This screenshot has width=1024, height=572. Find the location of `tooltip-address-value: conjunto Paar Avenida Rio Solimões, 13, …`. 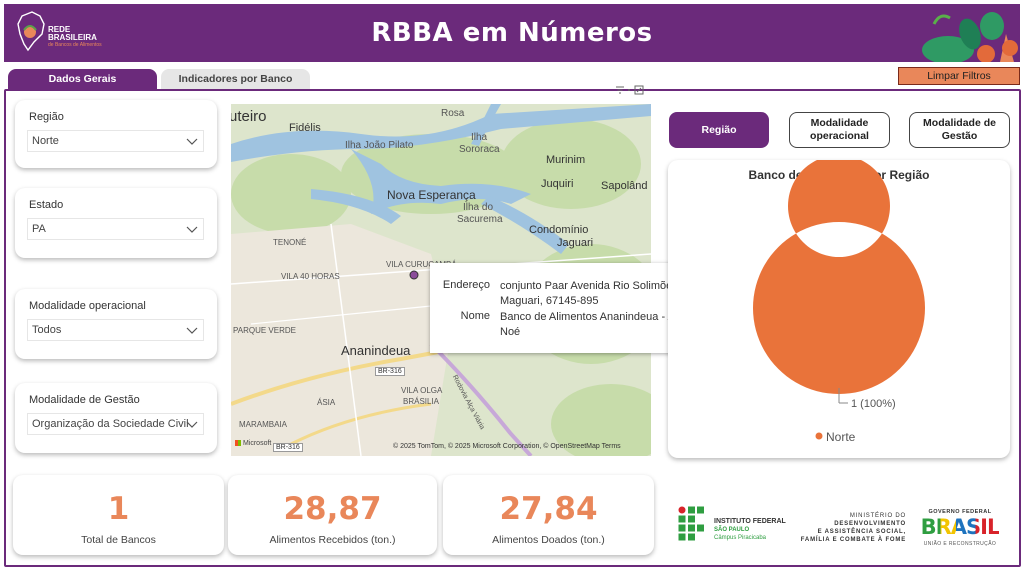

tooltip-address-value: conjunto Paar Avenida Rio Solimões, 13, … is located at coordinates (600, 293).